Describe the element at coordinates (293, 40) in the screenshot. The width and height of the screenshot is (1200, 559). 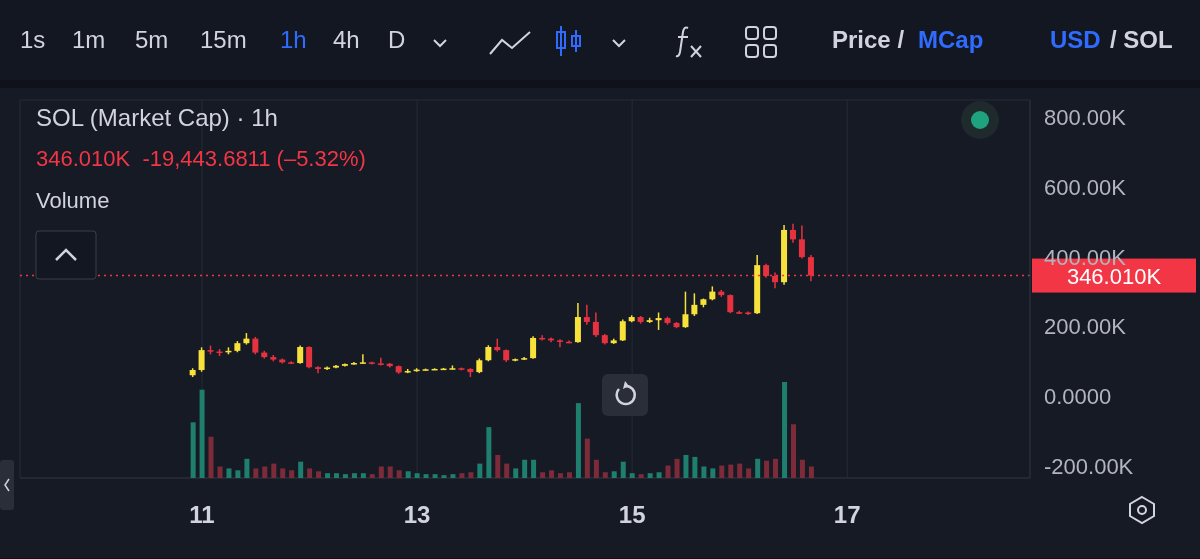
I see `text: 1h` at that location.